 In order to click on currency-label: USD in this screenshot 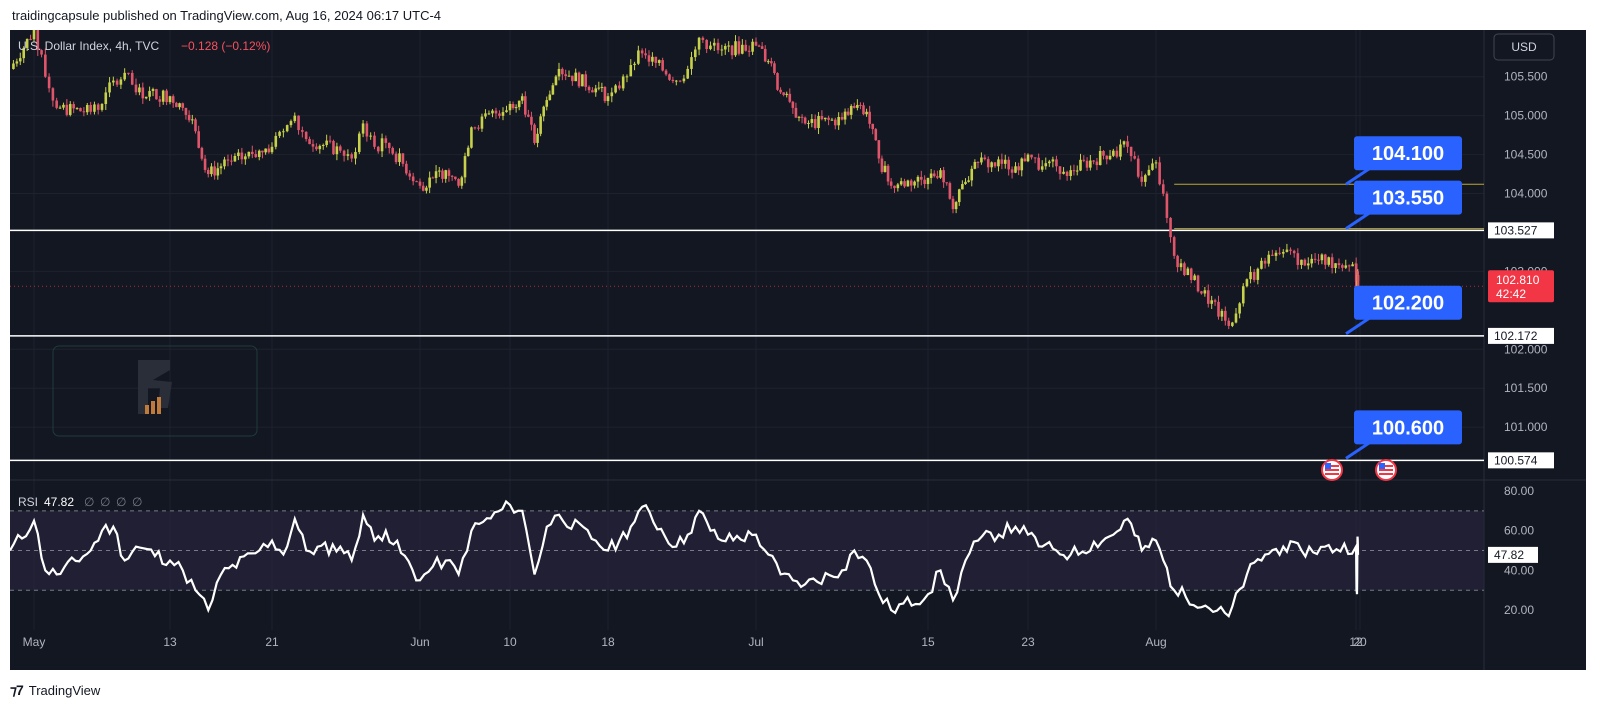, I will do `click(1524, 47)`.